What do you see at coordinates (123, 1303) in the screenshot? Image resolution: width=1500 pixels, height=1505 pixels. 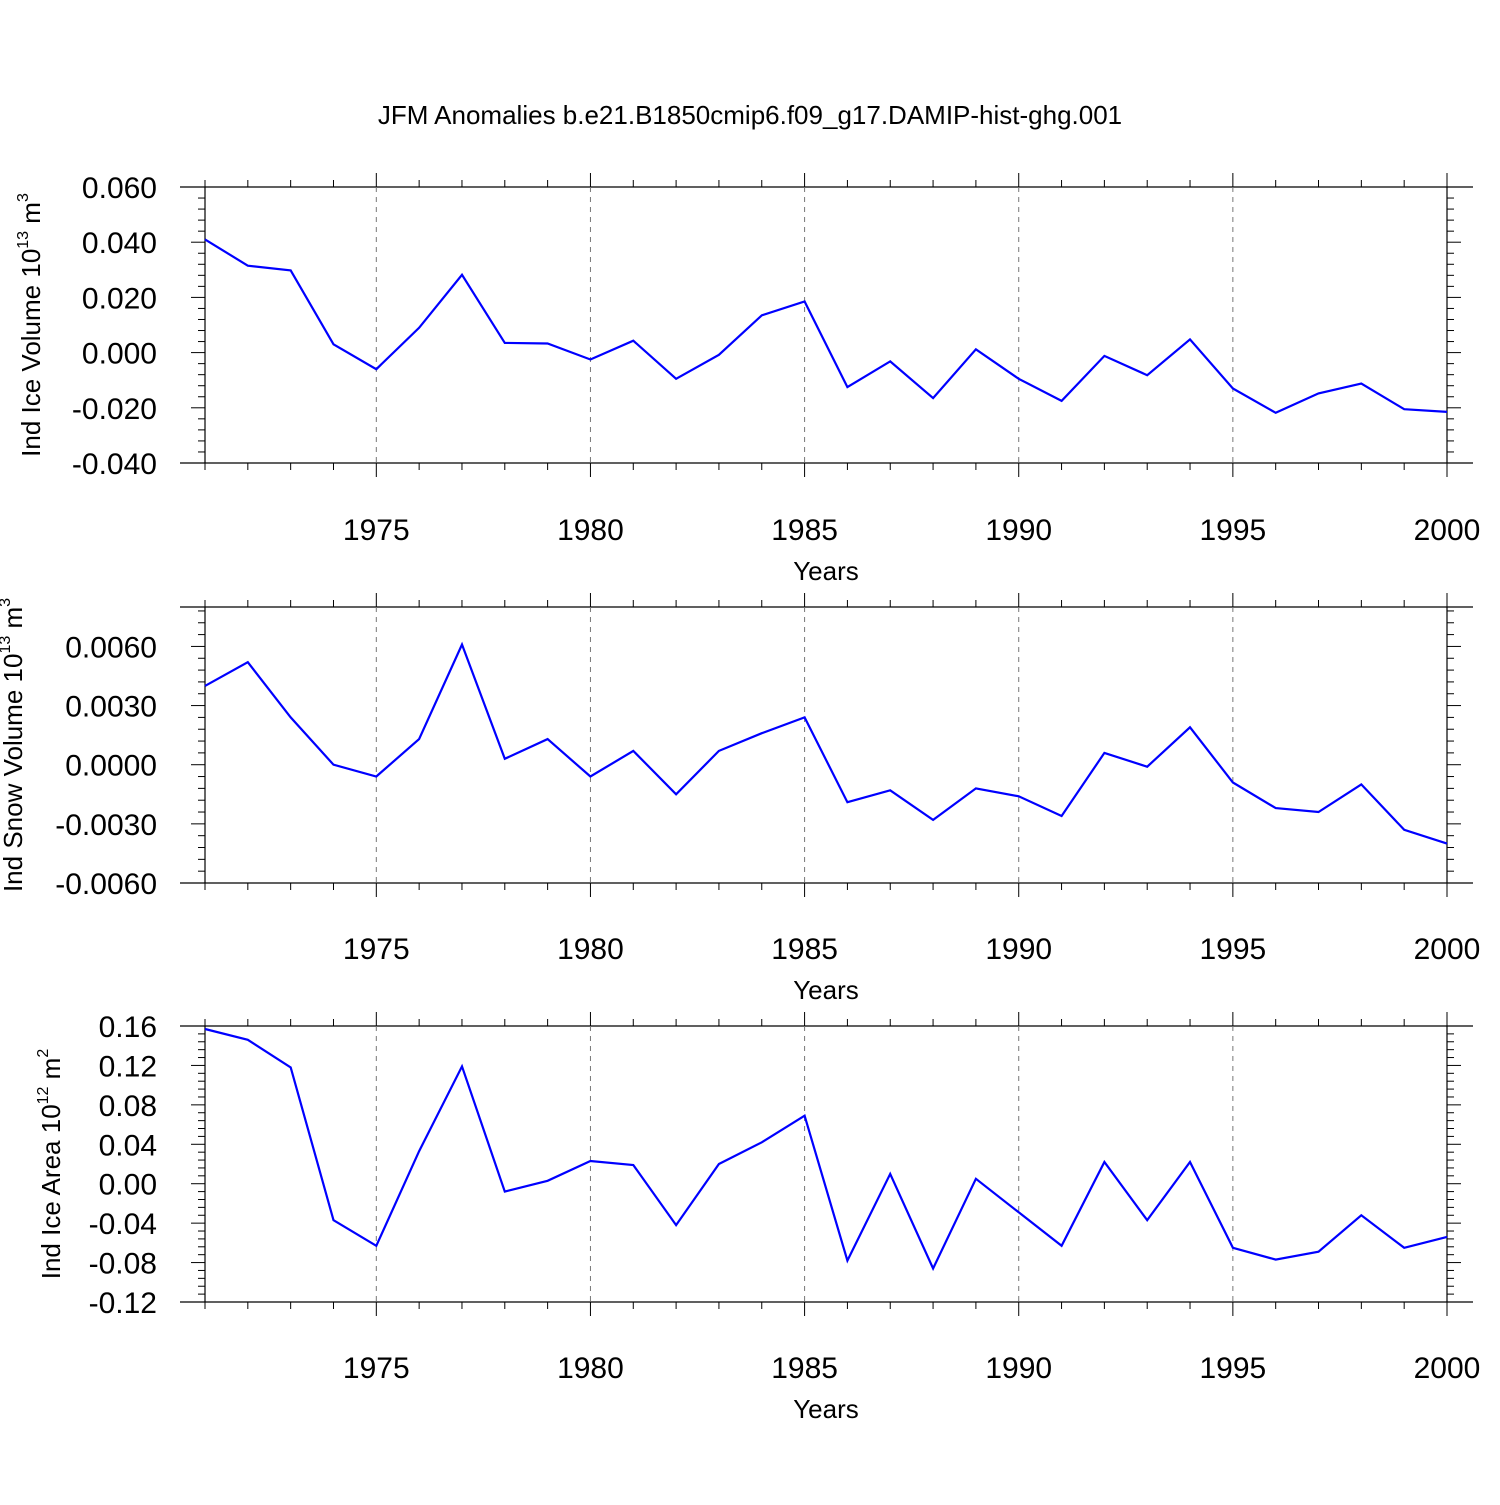 I see `y-tick-label: -0.12` at bounding box center [123, 1303].